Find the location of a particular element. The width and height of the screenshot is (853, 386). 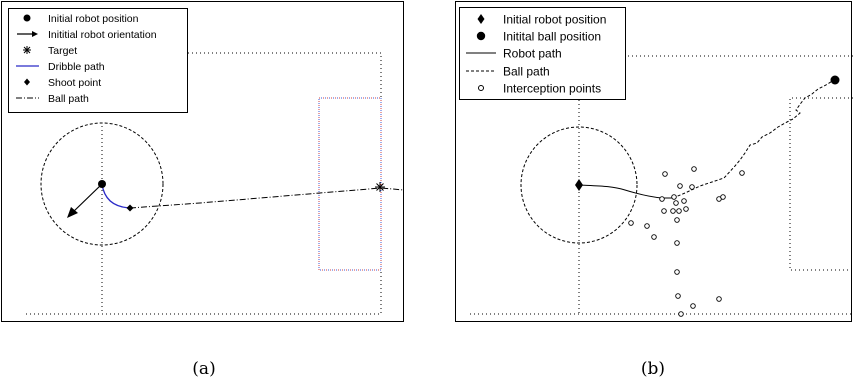

caption-a: (a) is located at coordinates (203, 369).